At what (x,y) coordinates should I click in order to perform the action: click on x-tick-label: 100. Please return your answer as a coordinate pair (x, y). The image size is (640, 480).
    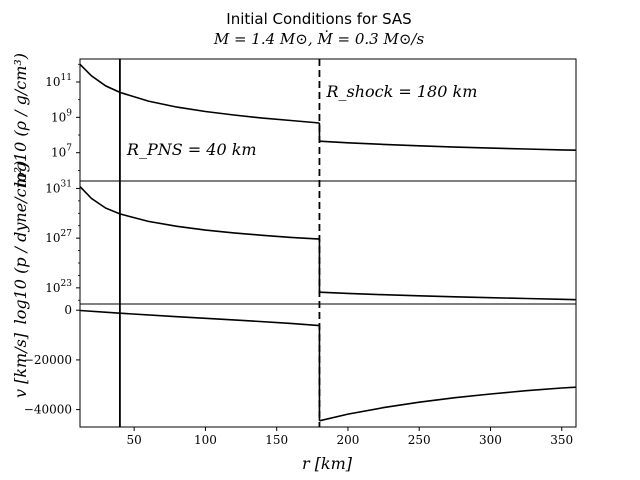
    Looking at the image, I should click on (205, 440).